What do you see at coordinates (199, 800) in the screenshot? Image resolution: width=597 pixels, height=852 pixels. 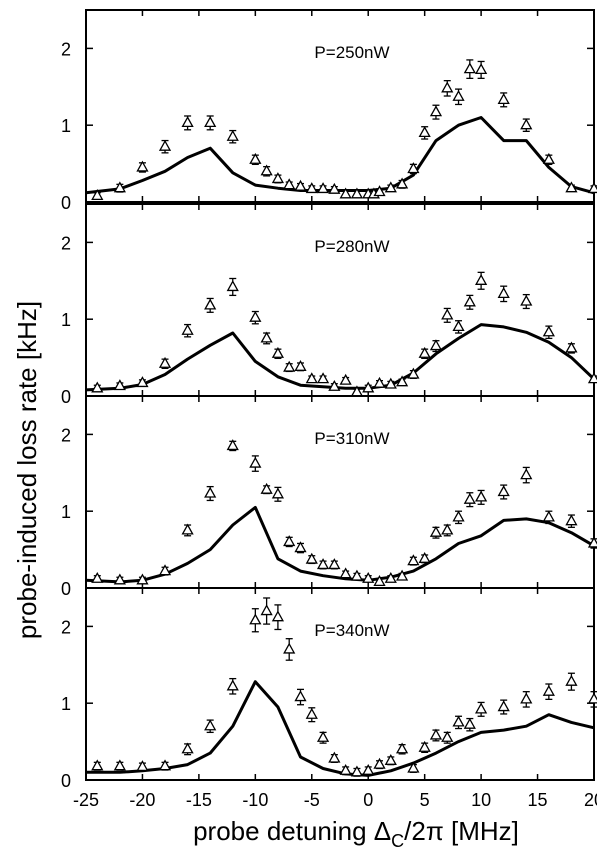 I see `x-tick-label: -15` at bounding box center [199, 800].